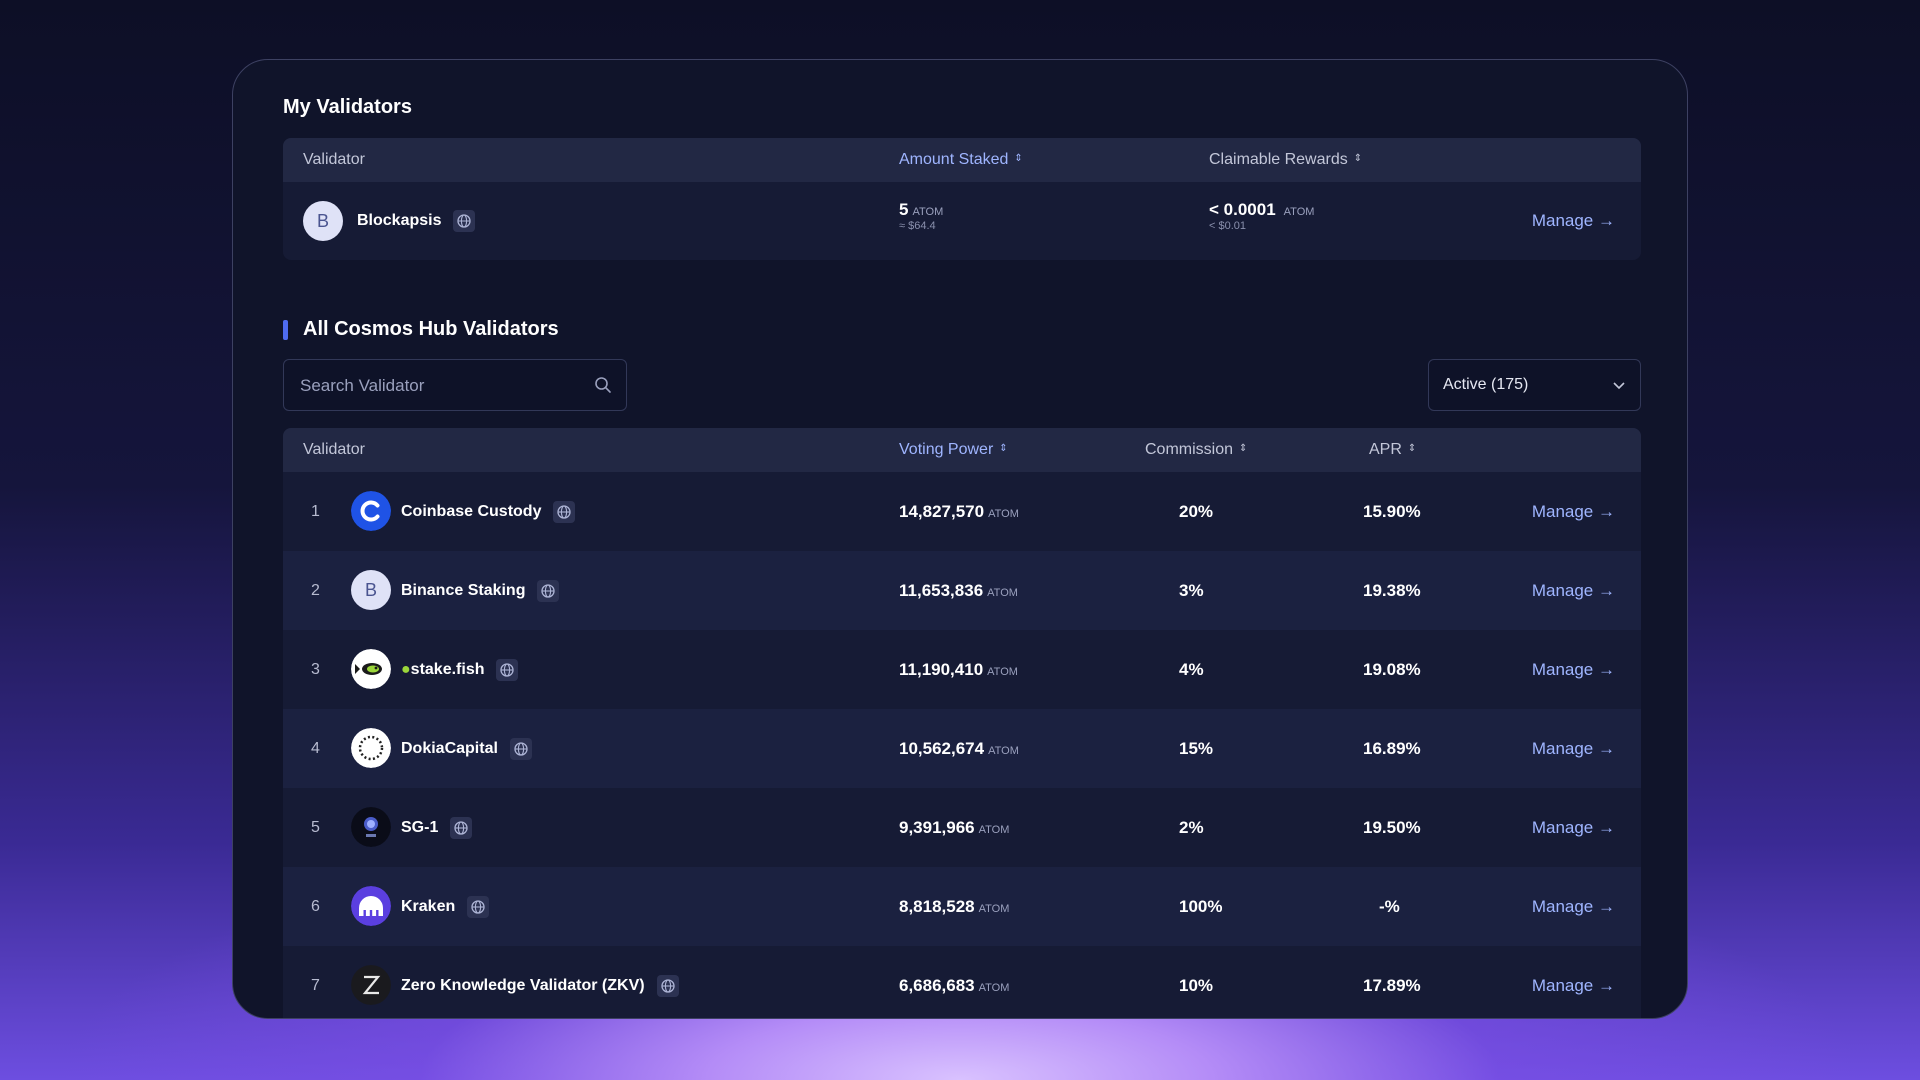  I want to click on header-commission: Commission ⇕, so click(1196, 450).